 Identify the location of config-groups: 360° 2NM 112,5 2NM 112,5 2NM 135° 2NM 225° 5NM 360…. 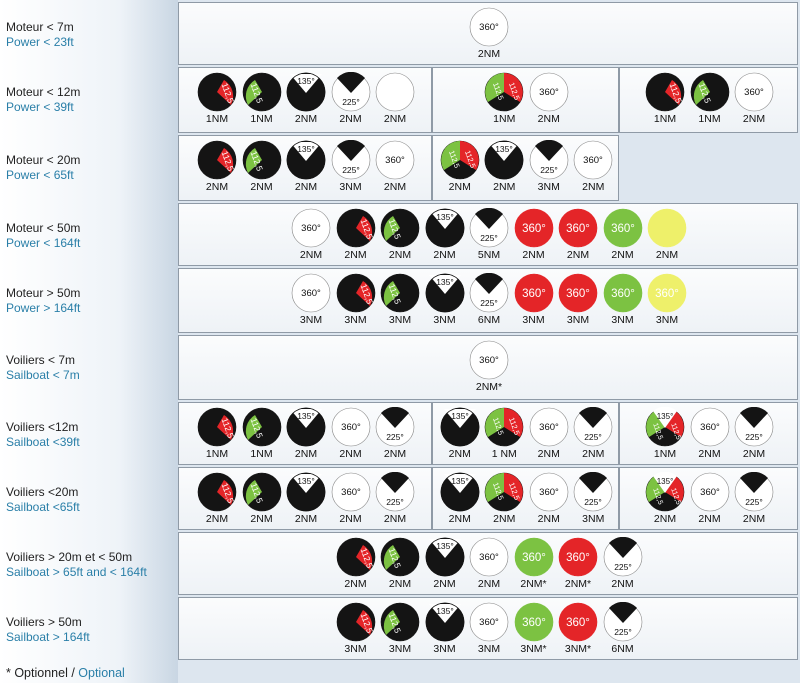
(488, 234).